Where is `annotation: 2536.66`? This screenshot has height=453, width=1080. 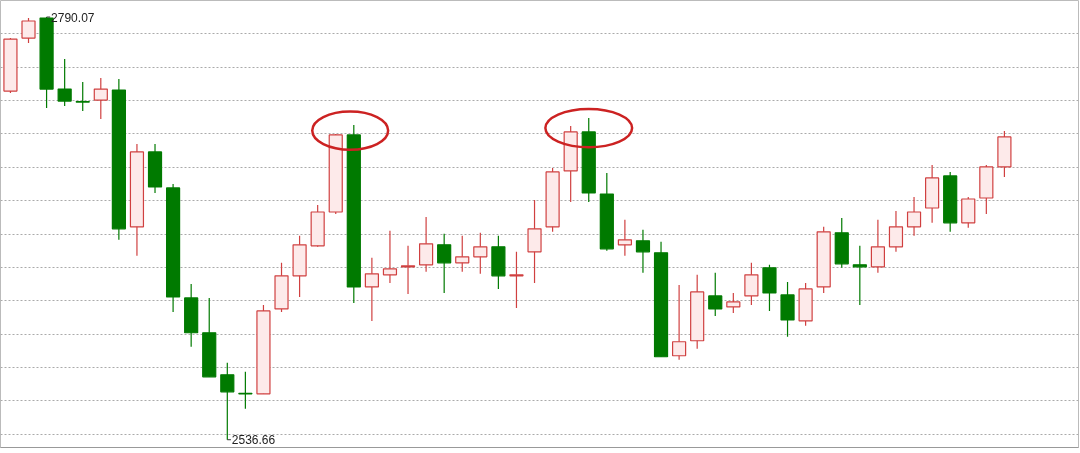
annotation: 2536.66 is located at coordinates (253, 440).